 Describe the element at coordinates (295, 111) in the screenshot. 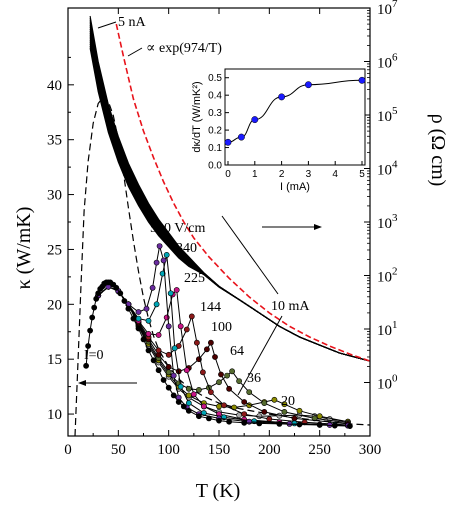

I see `inset-points` at that location.